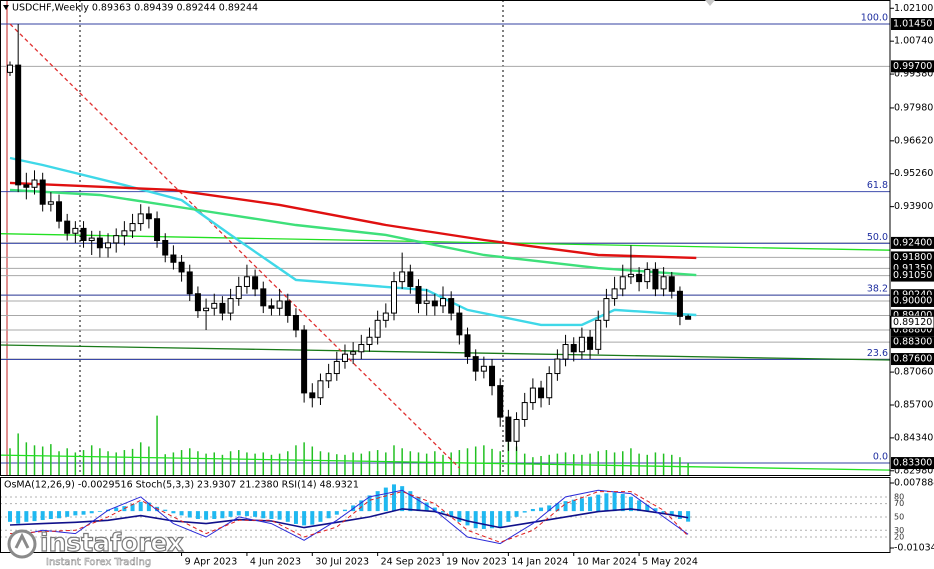 This screenshot has height=569, width=934. I want to click on osc-tick-label: 70, so click(899, 503).